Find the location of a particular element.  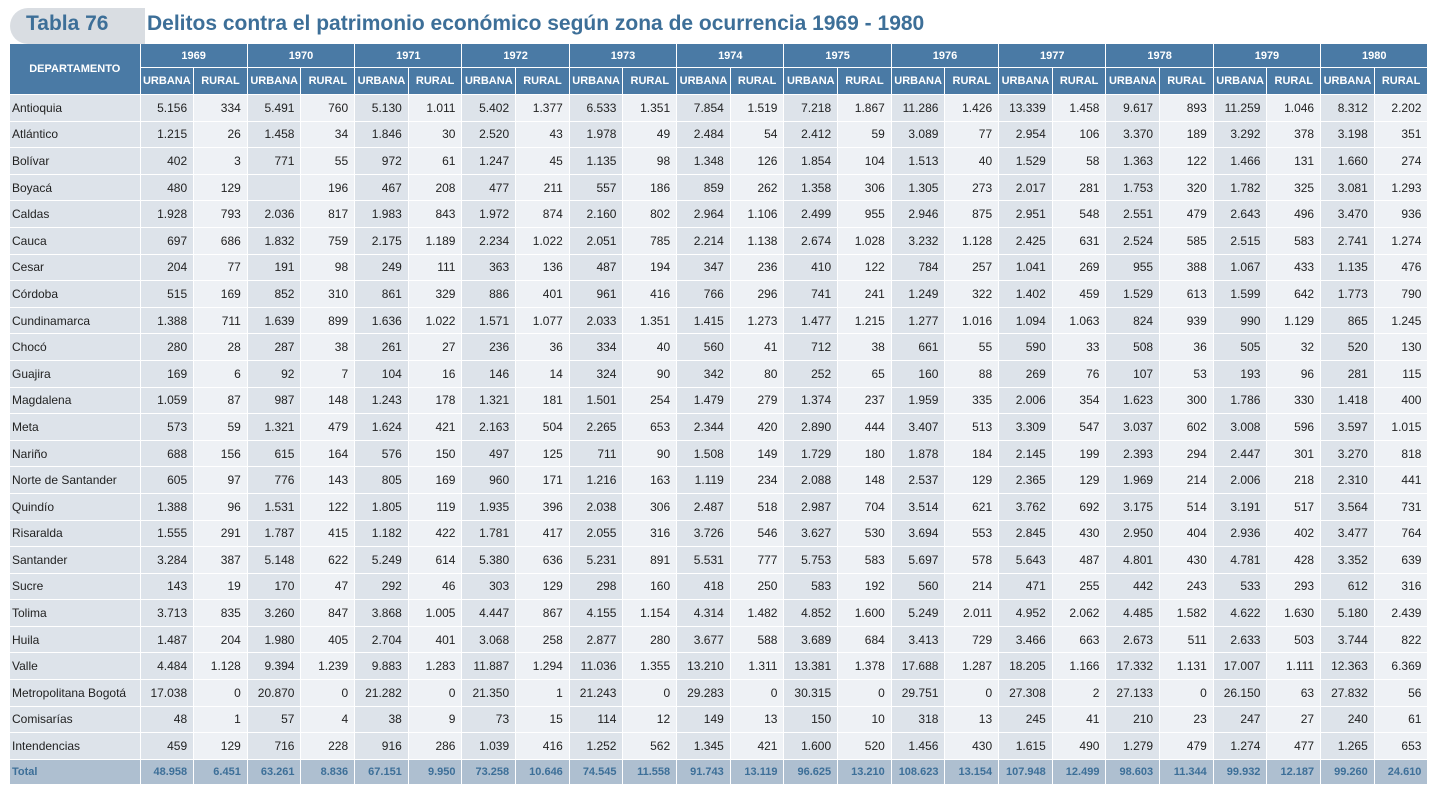

rural-value: 686 is located at coordinates (220, 241).